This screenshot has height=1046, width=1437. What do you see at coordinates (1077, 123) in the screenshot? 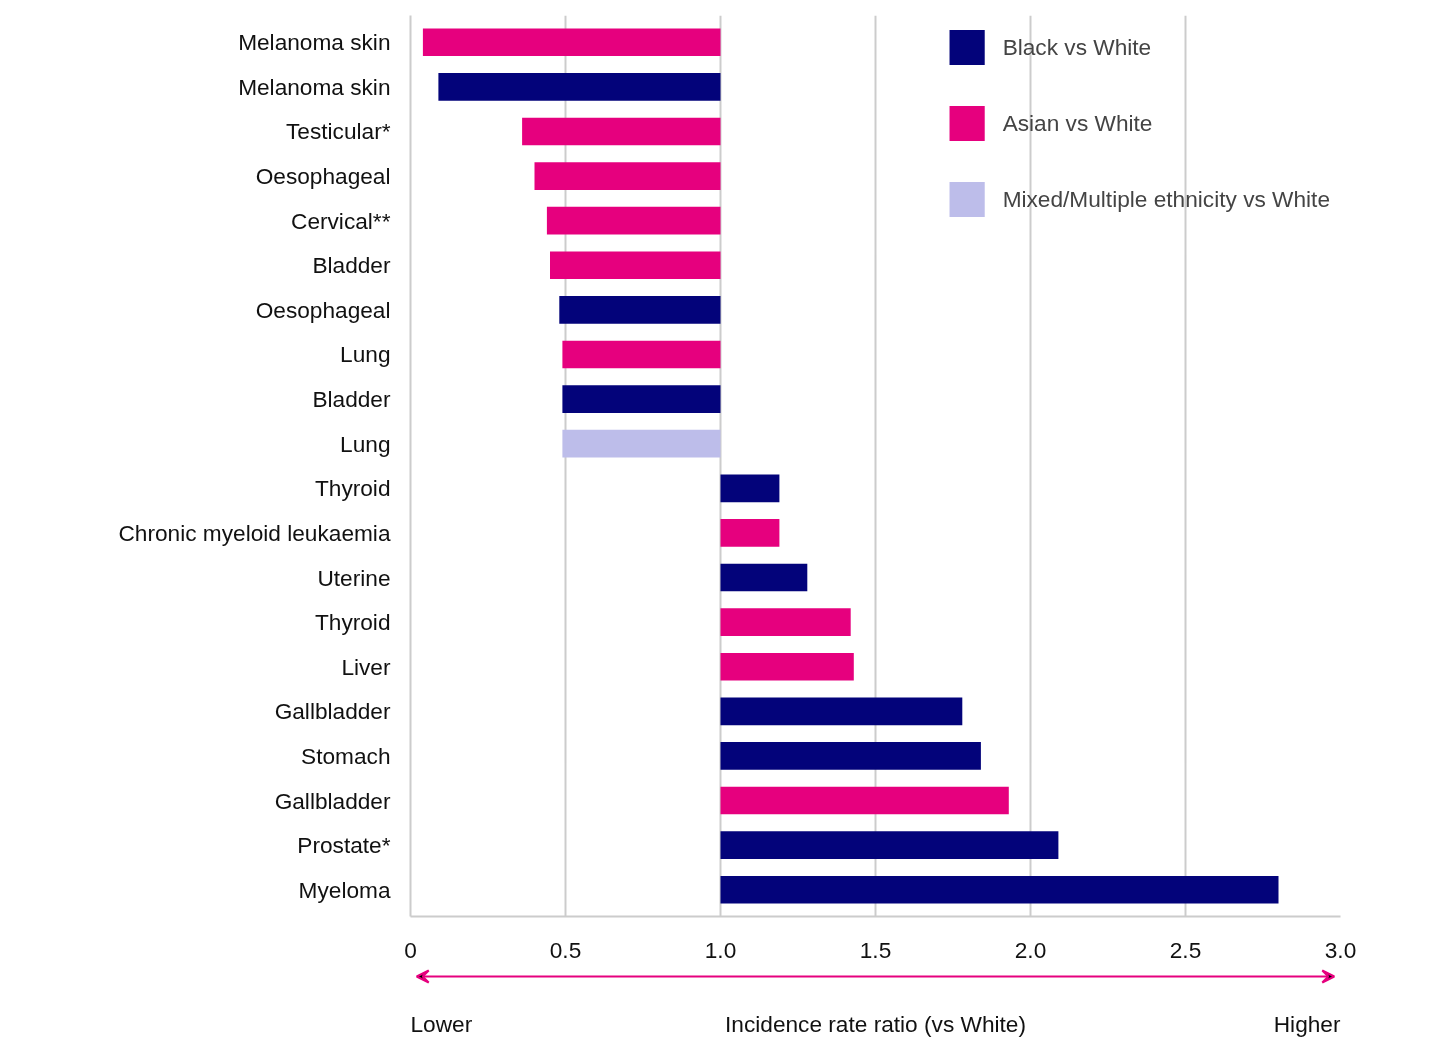
I see `legend-label: Asian vs White` at bounding box center [1077, 123].